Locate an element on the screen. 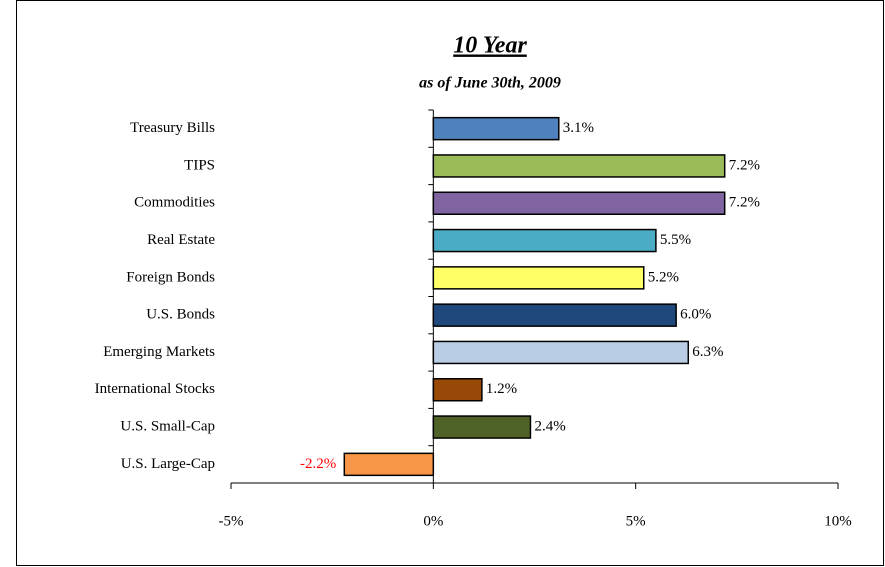 Image resolution: width=885 pixels, height=567 pixels. value-label: 6.3% is located at coordinates (707, 352).